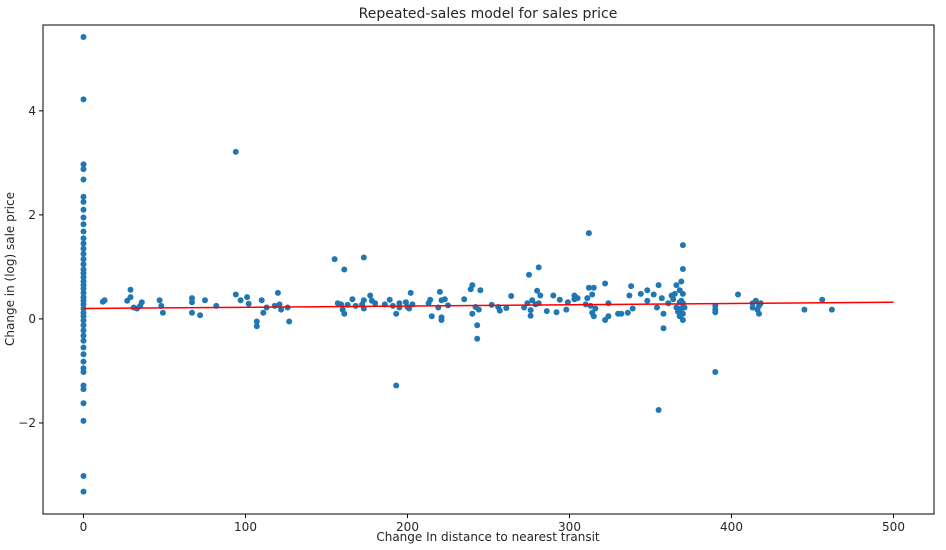 This screenshot has height=550, width=946. I want to click on y-tick-label: 0, so click(32, 319).